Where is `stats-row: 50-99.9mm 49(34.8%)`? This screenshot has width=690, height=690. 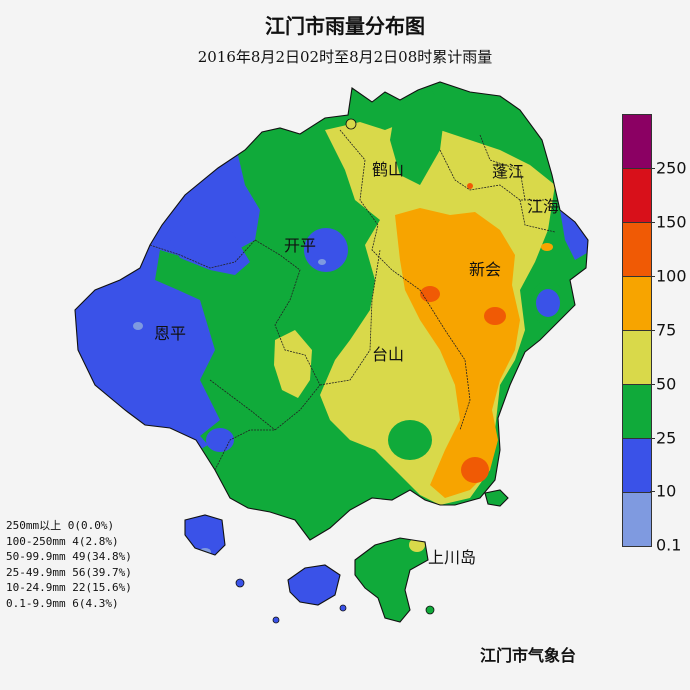
stats-row: 50-99.9mm 49(34.8%) is located at coordinates (69, 556).